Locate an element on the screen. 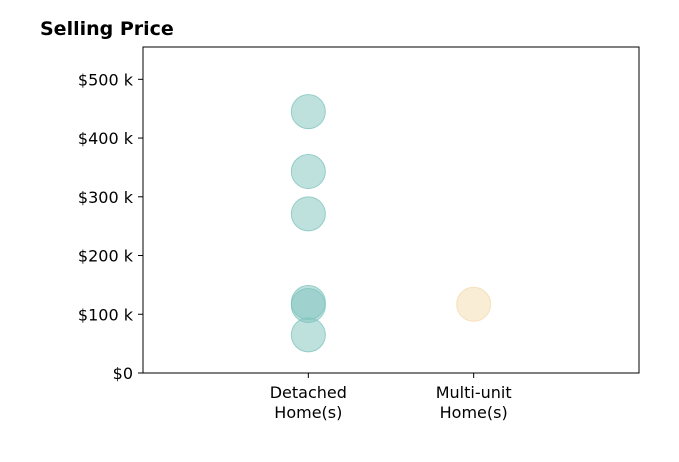  y-tick-label: $100 k is located at coordinates (106, 314).